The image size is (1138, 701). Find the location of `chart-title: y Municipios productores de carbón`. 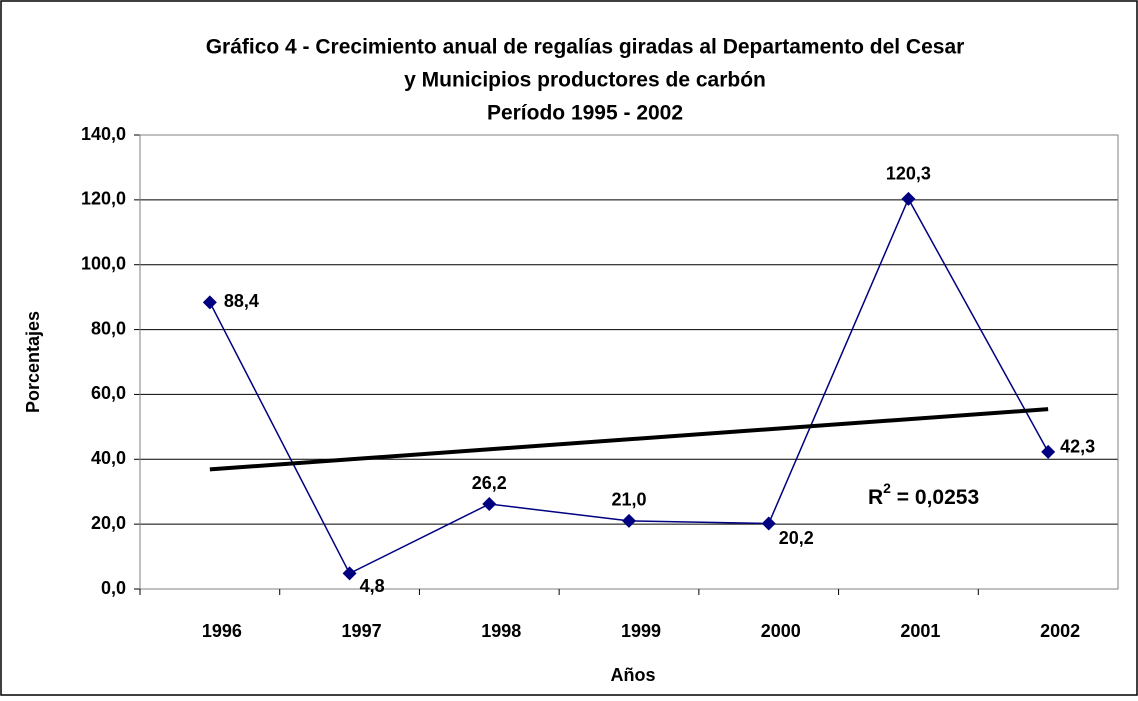

chart-title: y Municipios productores de carbón is located at coordinates (585, 80).